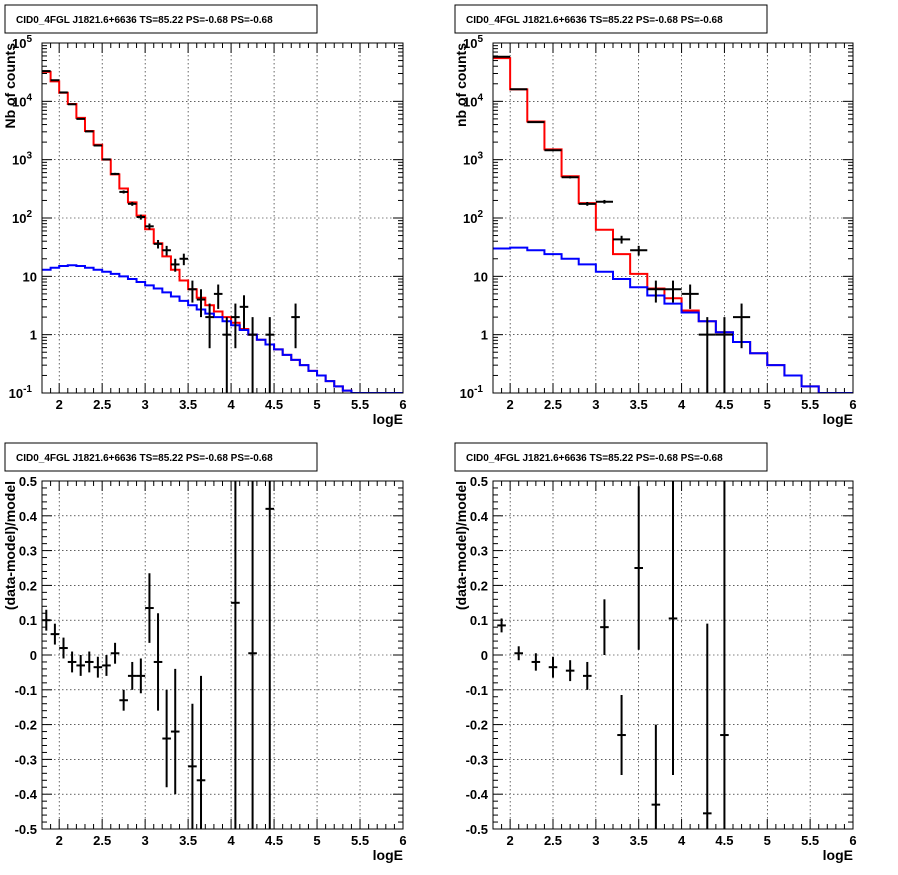 The width and height of the screenshot is (898, 875). What do you see at coordinates (10, 545) in the screenshot?
I see `y-axis-label: (data-model)/model` at bounding box center [10, 545].